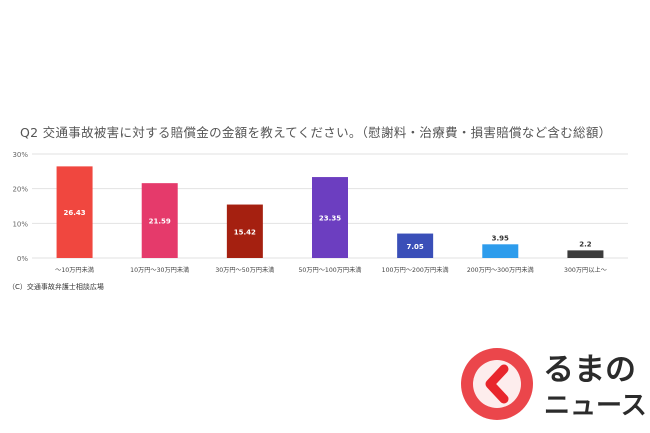 The image size is (650, 433). Describe the element at coordinates (244, 270) in the screenshot. I see `x-tick-label: 30万円～50万円未満` at that location.